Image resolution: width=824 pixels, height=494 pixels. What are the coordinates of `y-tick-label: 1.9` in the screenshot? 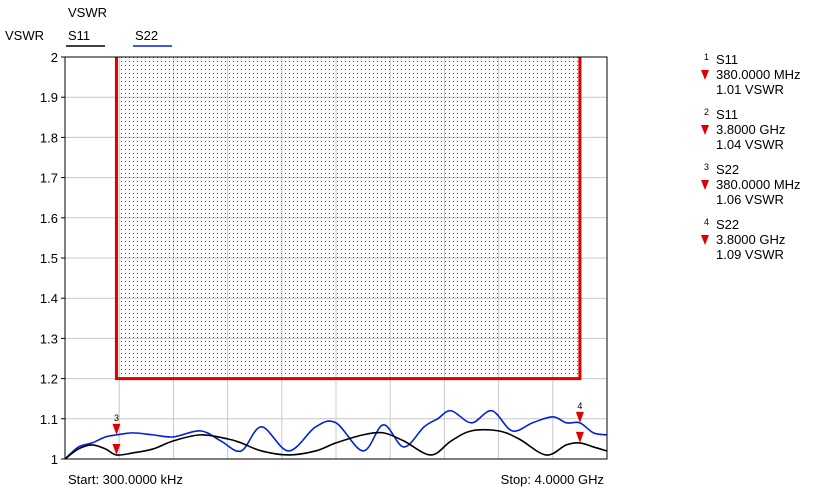 It's located at (49, 97).